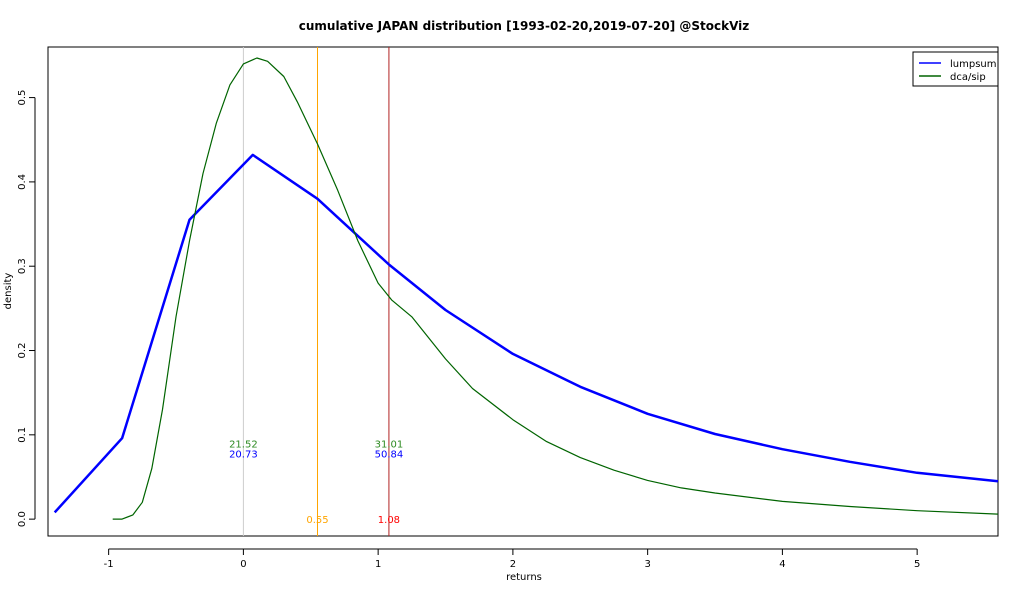 The height and width of the screenshot is (597, 1024). Describe the element at coordinates (22, 266) in the screenshot. I see `y-tick-label: 0.3` at that location.